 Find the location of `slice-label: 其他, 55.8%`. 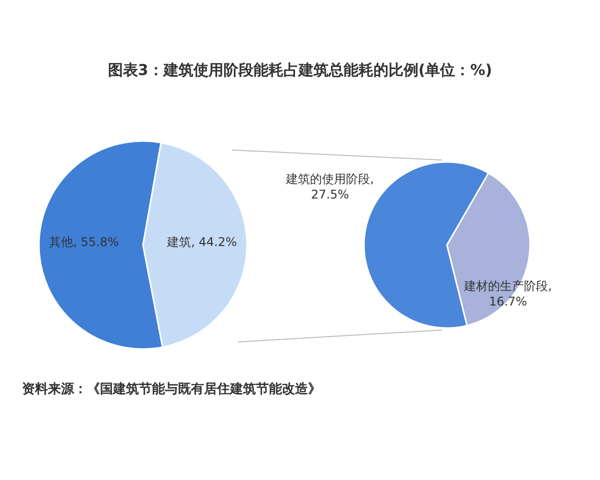

slice-label: 其他, 55.8% is located at coordinates (84, 242).